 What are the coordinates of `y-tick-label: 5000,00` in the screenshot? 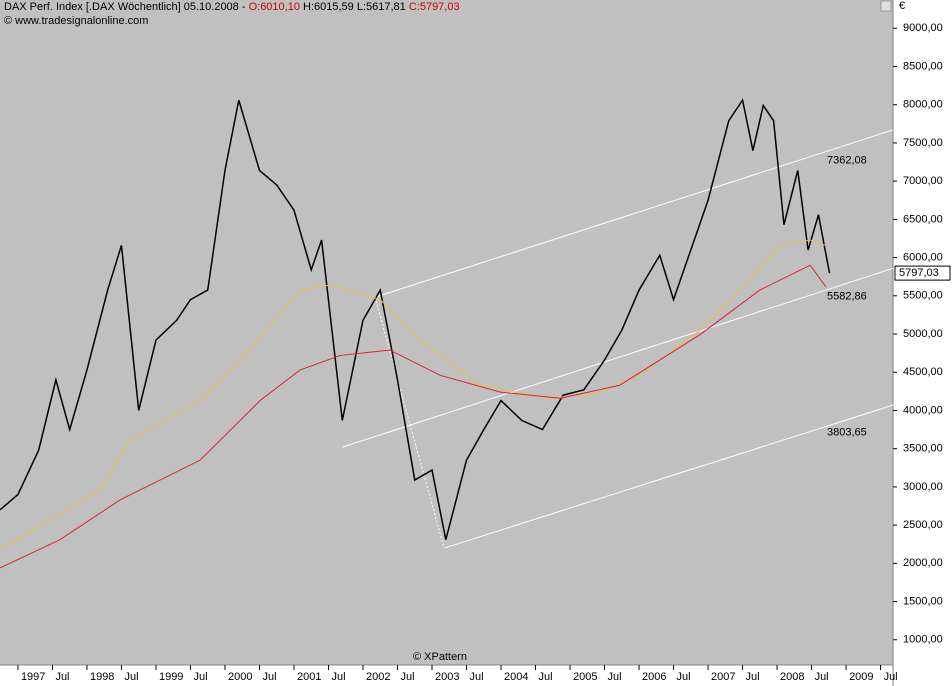 It's located at (923, 334).